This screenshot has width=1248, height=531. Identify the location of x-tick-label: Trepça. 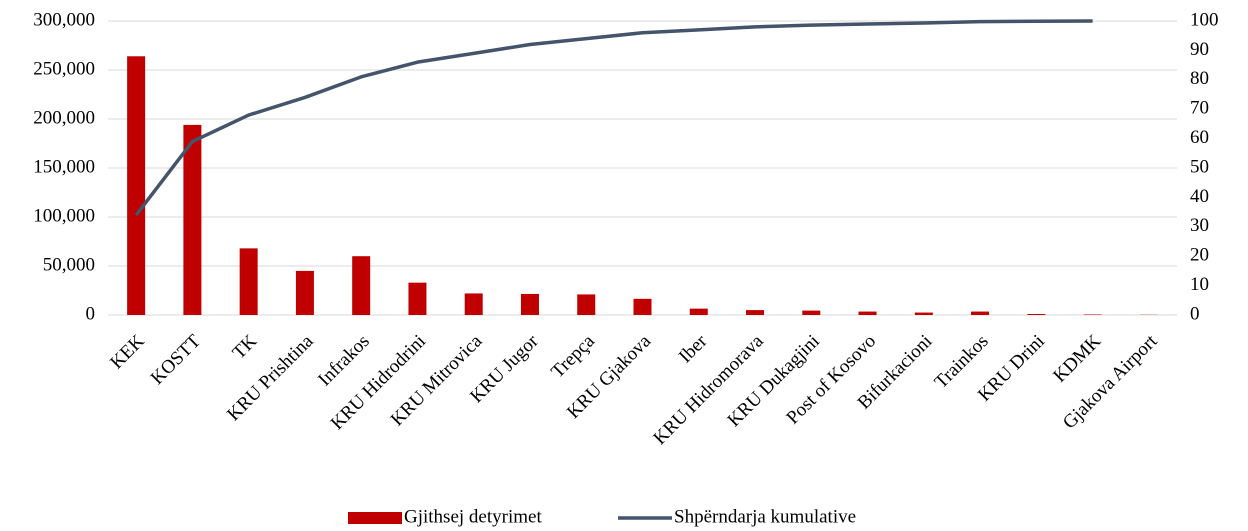
(573, 356).